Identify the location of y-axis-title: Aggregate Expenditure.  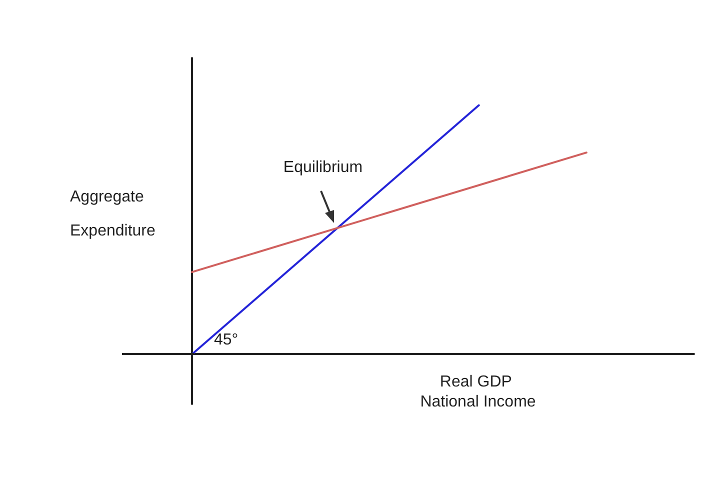
(113, 214).